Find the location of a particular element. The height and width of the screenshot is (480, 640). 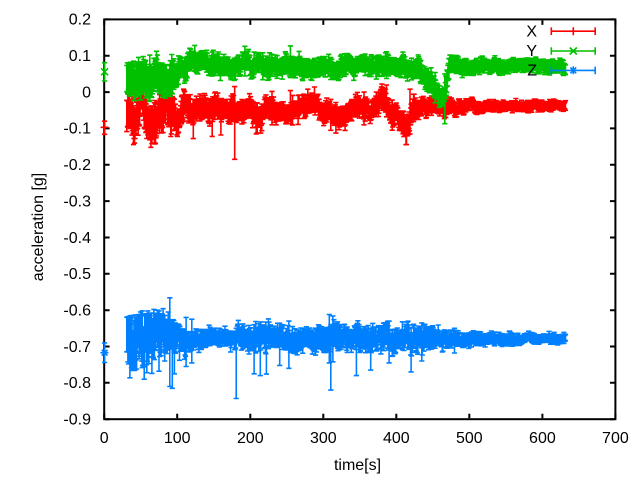

svg-text: X is located at coordinates (531, 31).